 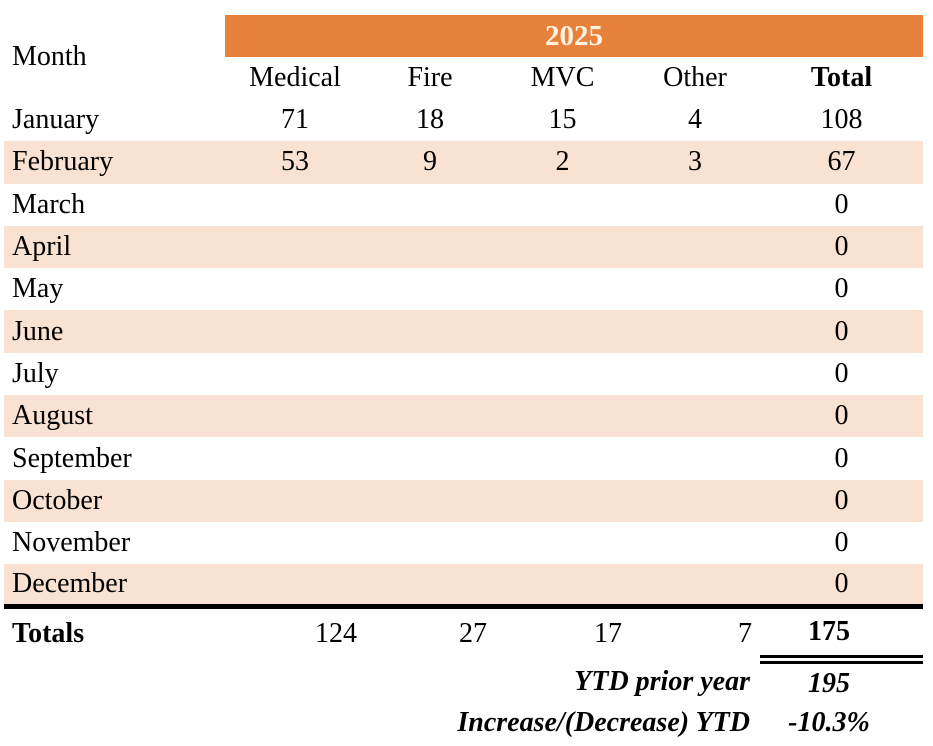 What do you see at coordinates (49, 204) in the screenshot?
I see `month-cell: March` at bounding box center [49, 204].